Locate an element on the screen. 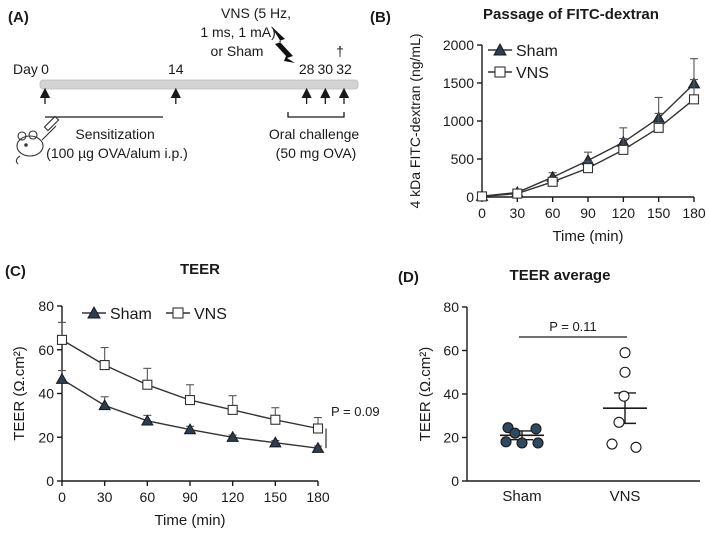 The width and height of the screenshot is (709, 533). chart-title: TEER is located at coordinates (200, 269).